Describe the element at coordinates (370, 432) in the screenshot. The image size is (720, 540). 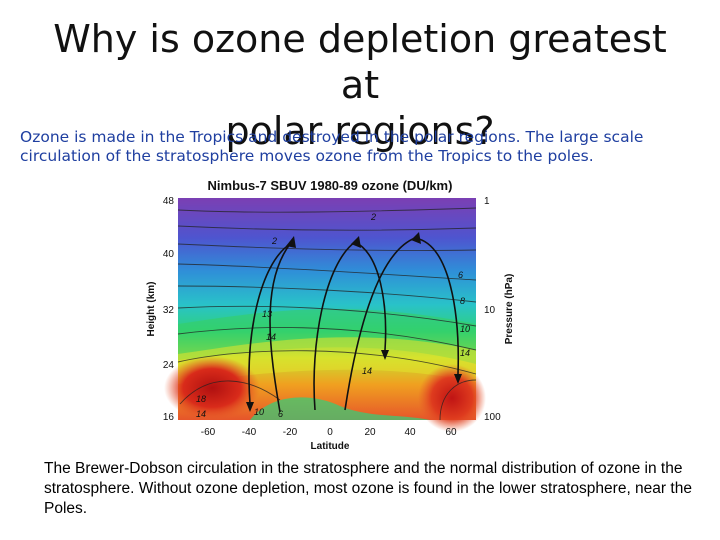
I see `x-tick-label: 20` at that location.